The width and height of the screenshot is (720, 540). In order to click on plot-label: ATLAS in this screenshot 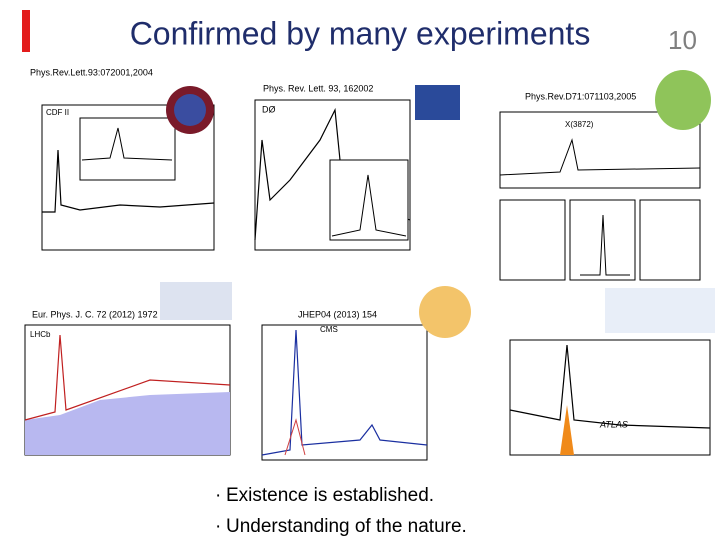, I will do `click(613, 424)`.